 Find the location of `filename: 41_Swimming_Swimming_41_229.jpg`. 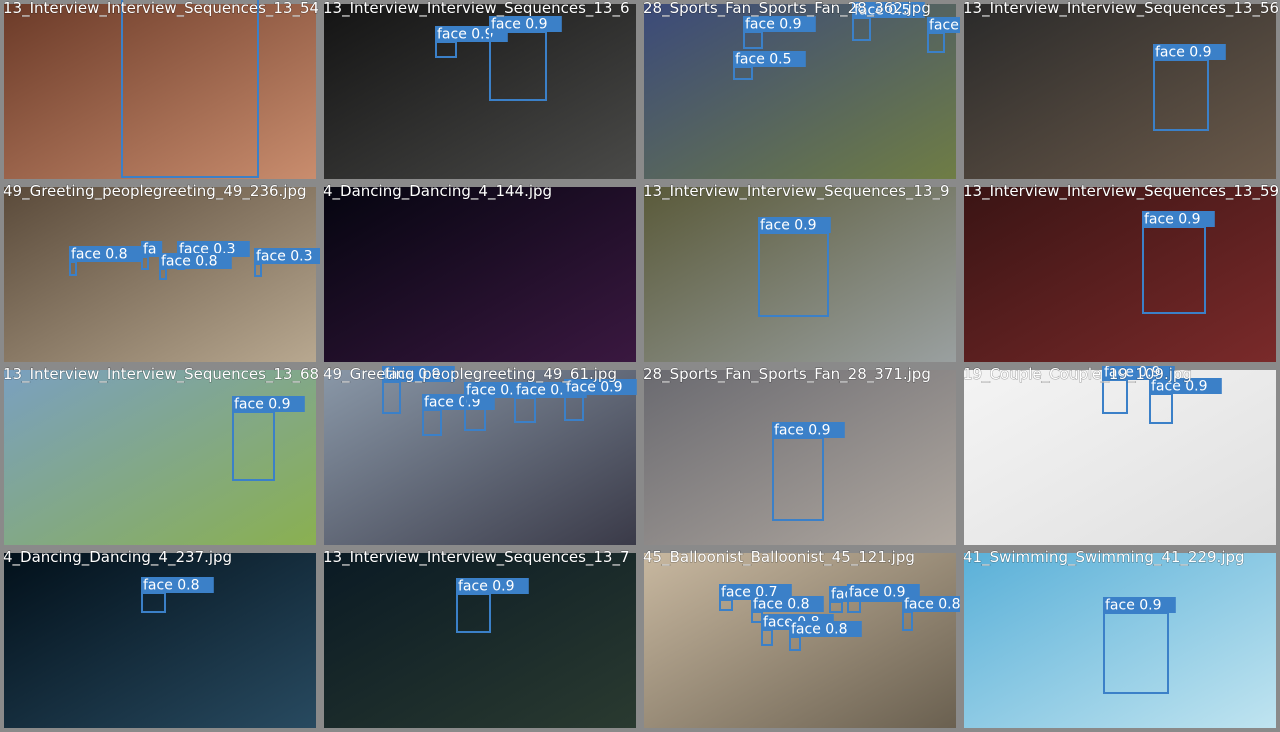

filename: 41_Swimming_Swimming_41_229.jpg is located at coordinates (1104, 557).